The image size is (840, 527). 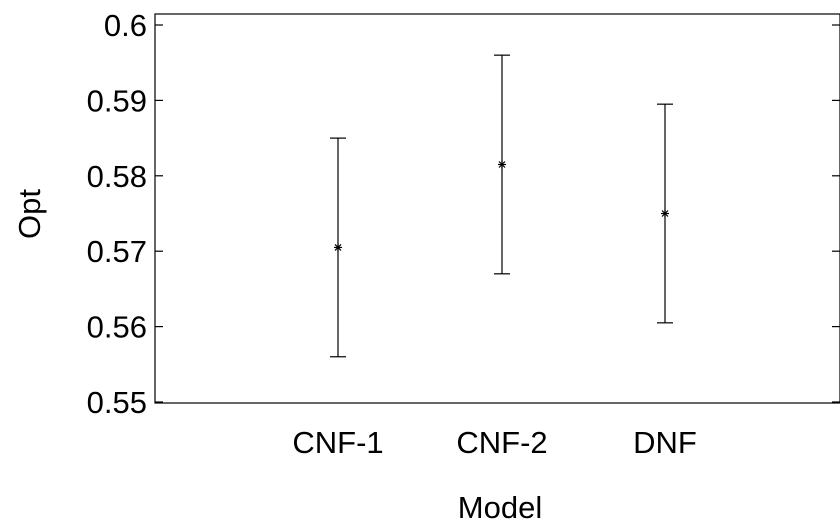 What do you see at coordinates (117, 327) in the screenshot?
I see `y-tick-label: 0.56` at bounding box center [117, 327].